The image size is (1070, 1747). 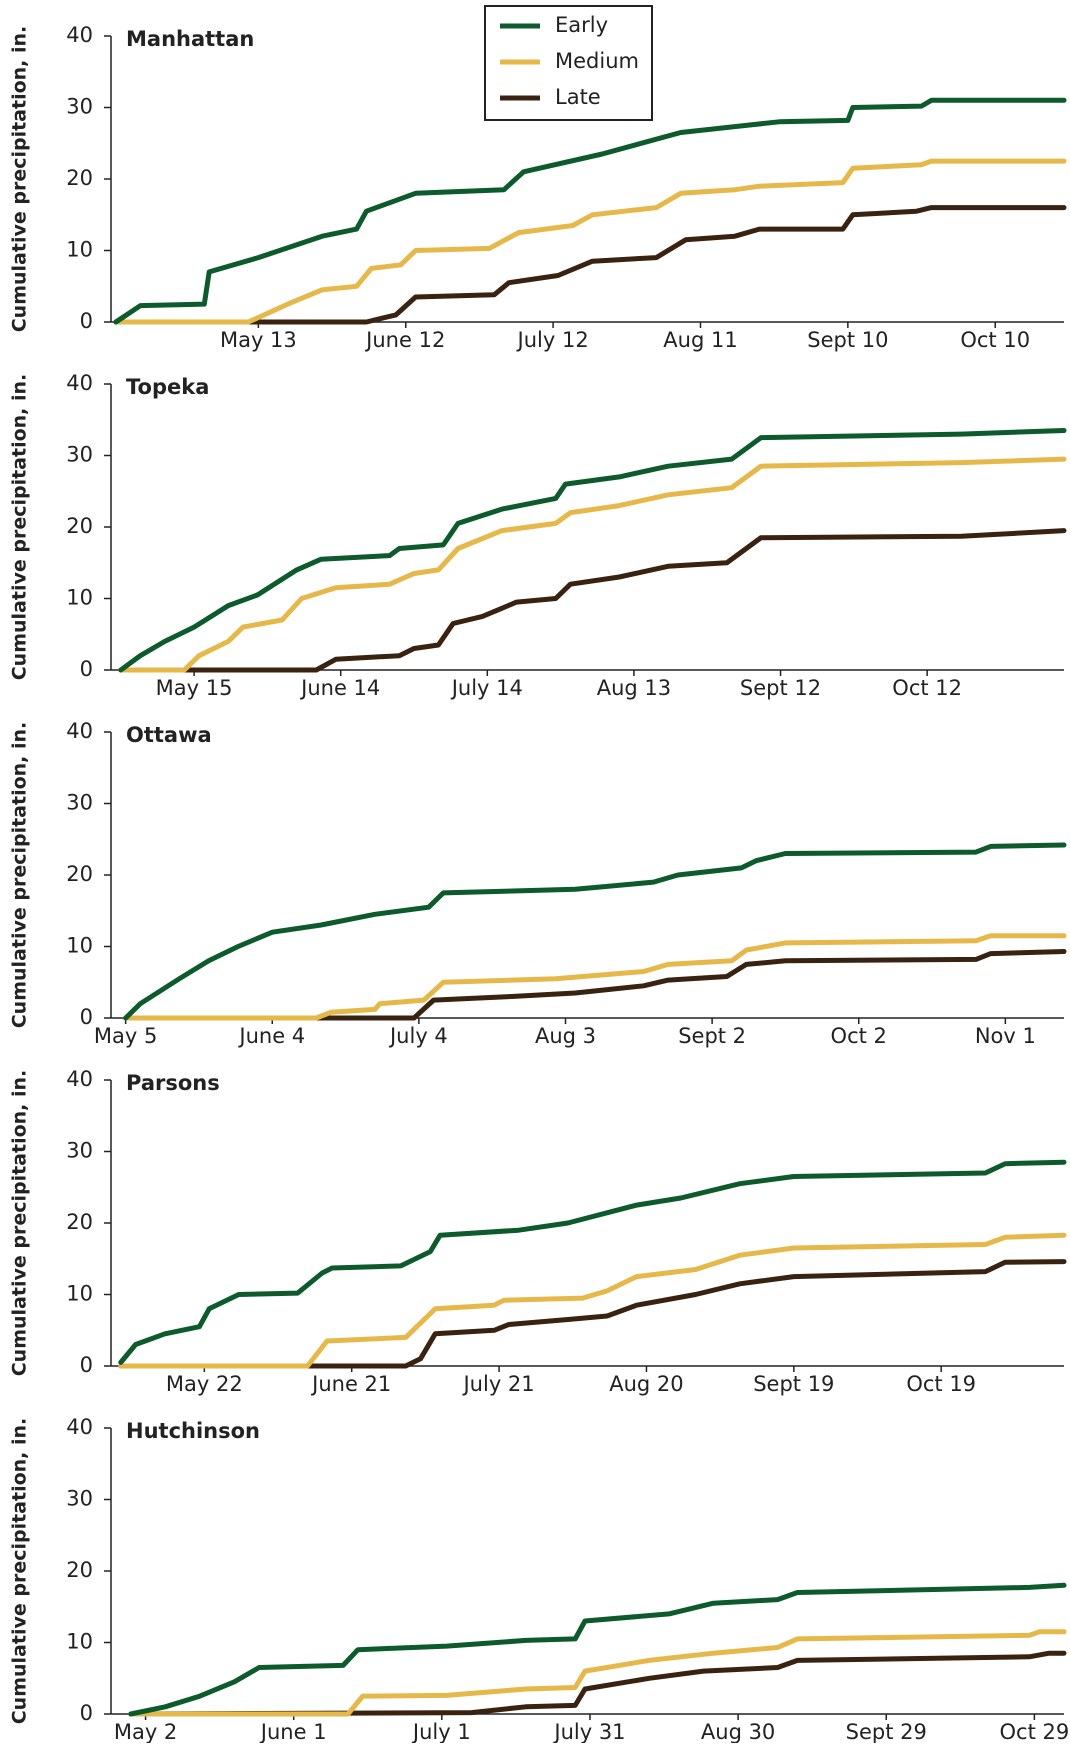 What do you see at coordinates (700, 340) in the screenshot?
I see `x-tick-label: Aug 11` at bounding box center [700, 340].